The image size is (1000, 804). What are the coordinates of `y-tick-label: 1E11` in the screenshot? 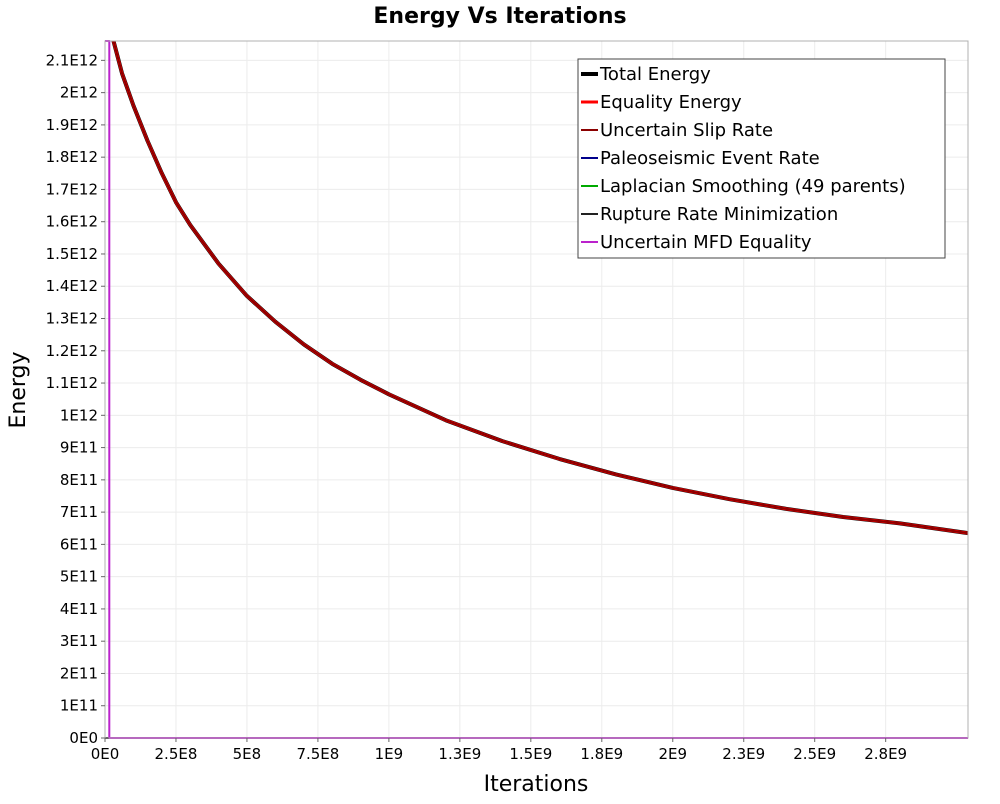 It's located at (79, 706).